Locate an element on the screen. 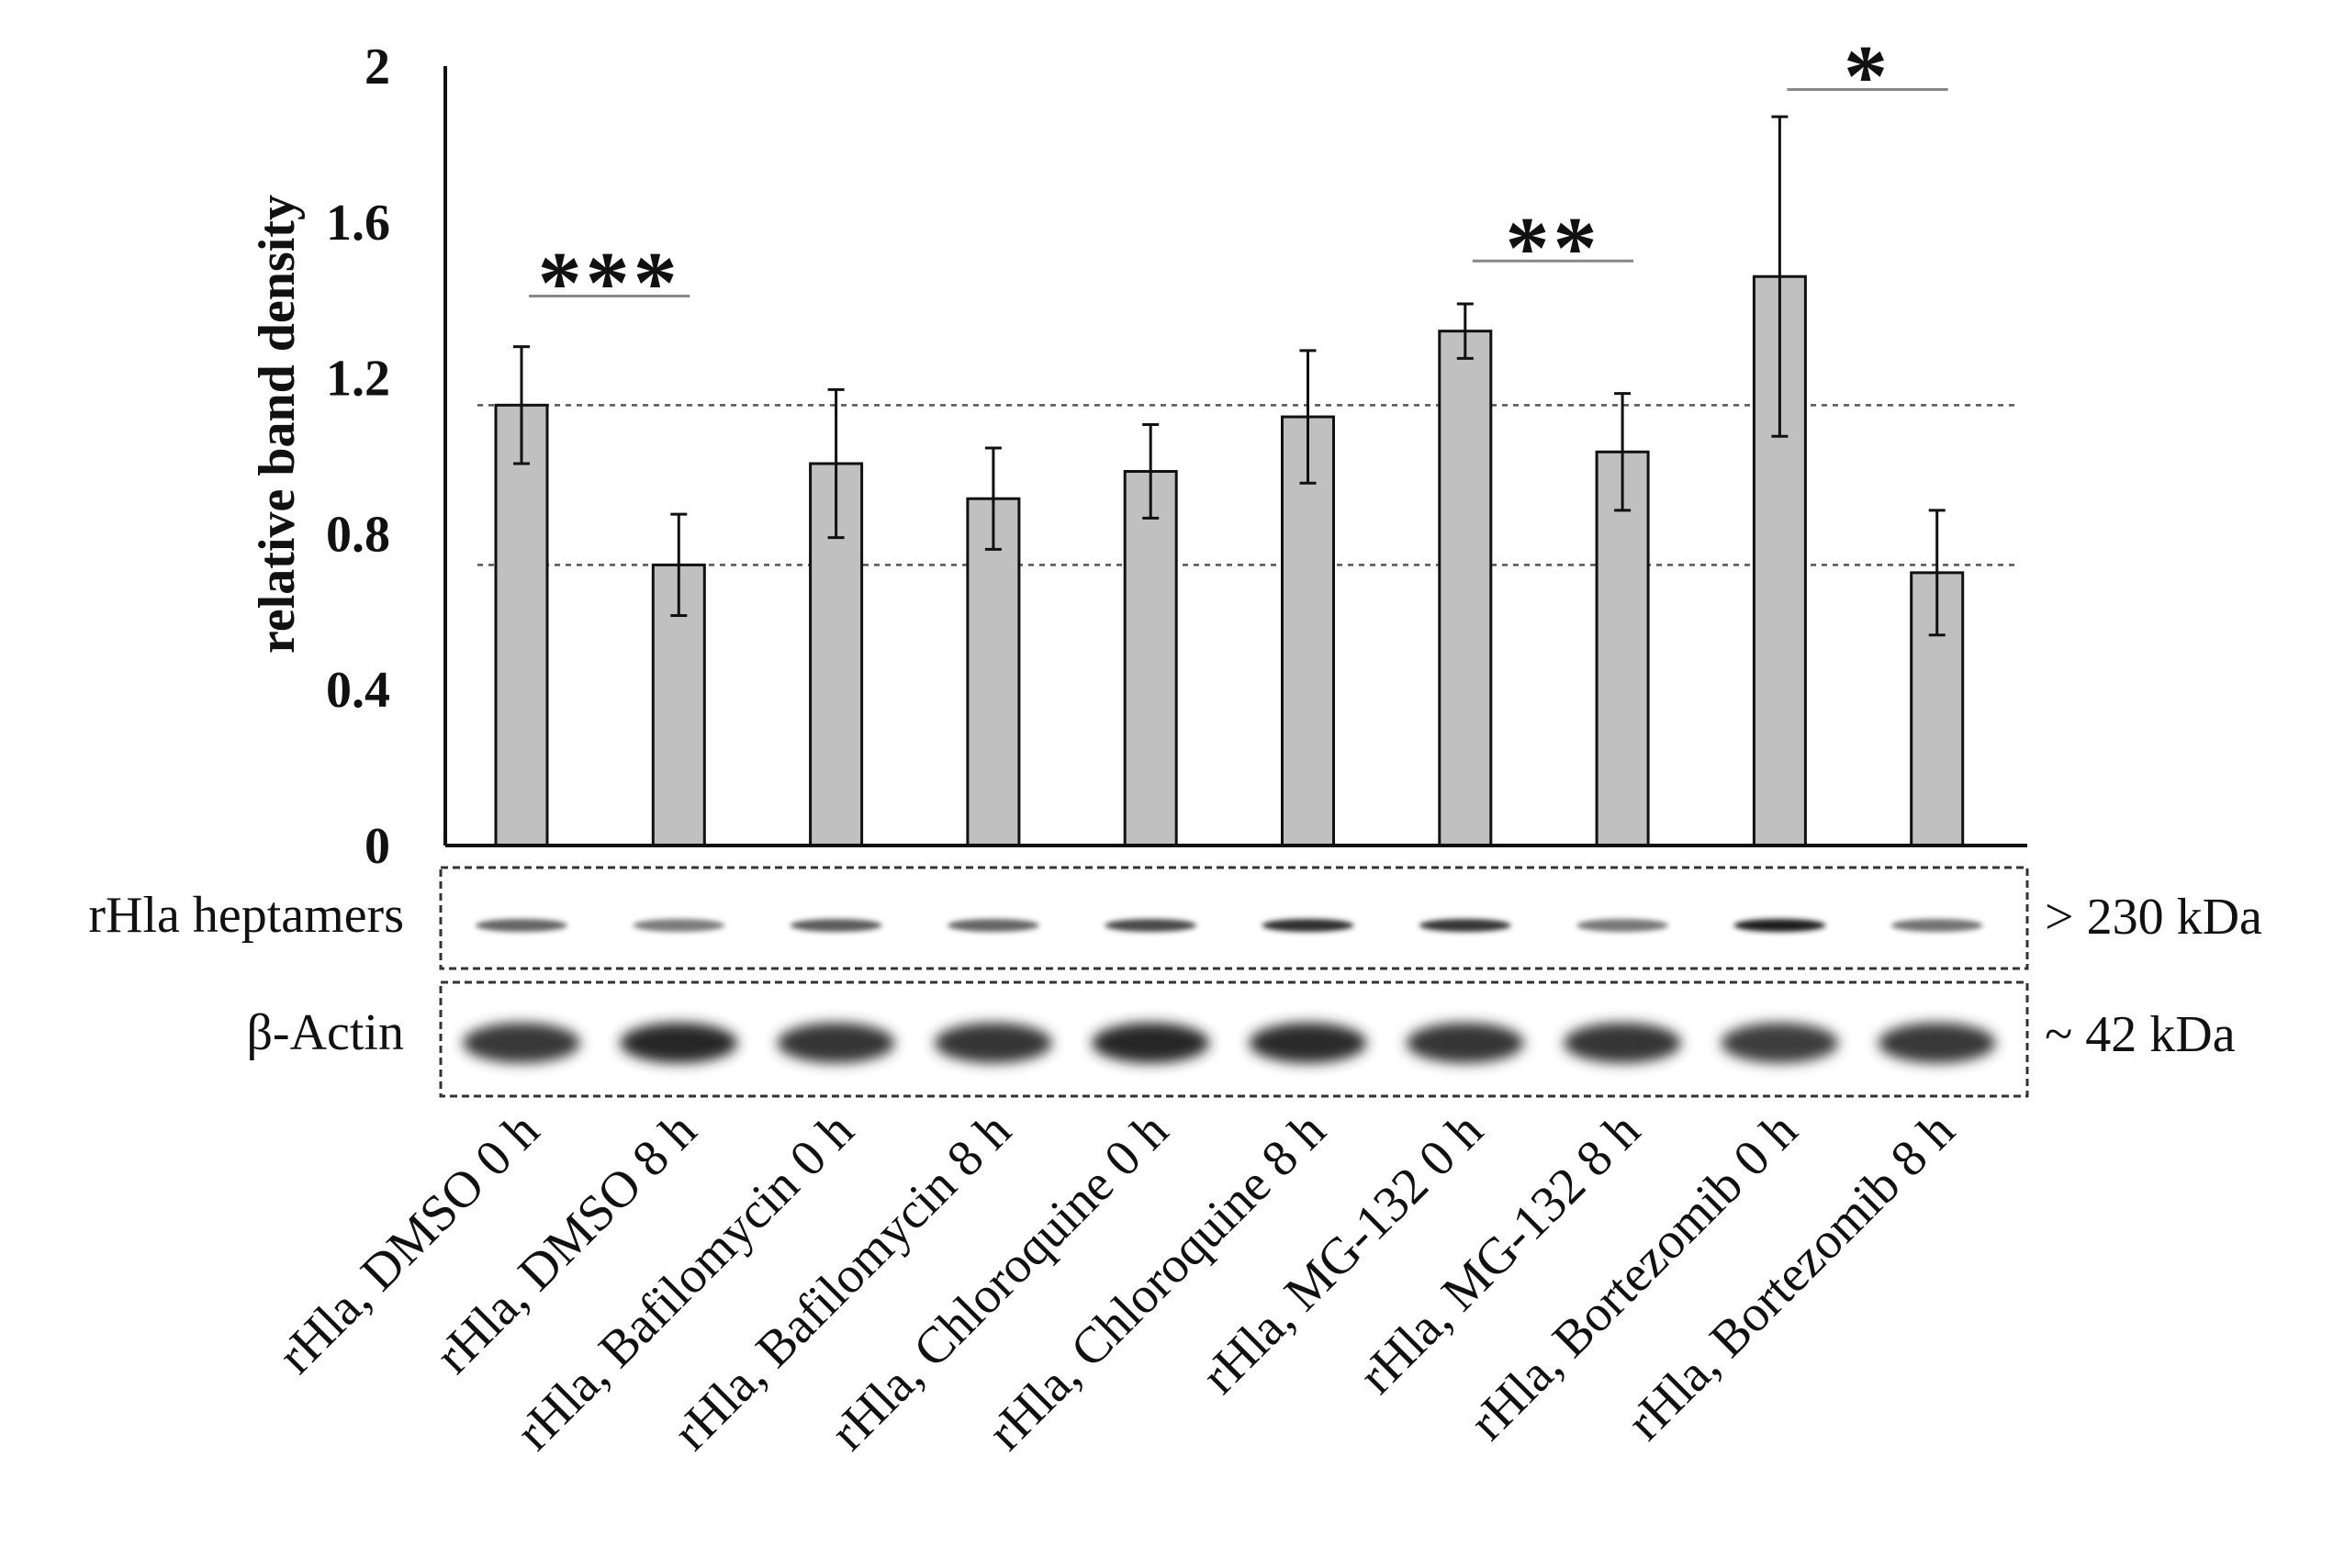 This screenshot has height=1568, width=2333. blot-label-actin: β-Actin is located at coordinates (325, 1032).